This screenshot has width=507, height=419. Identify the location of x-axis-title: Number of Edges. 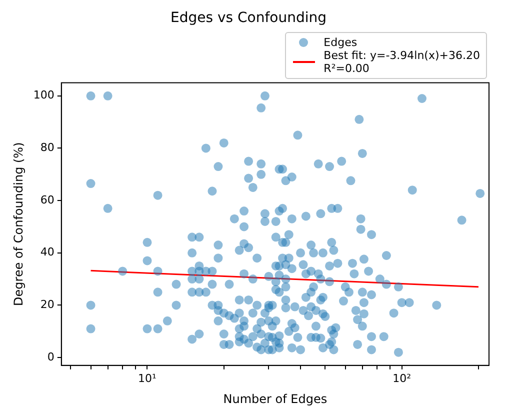
(275, 399).